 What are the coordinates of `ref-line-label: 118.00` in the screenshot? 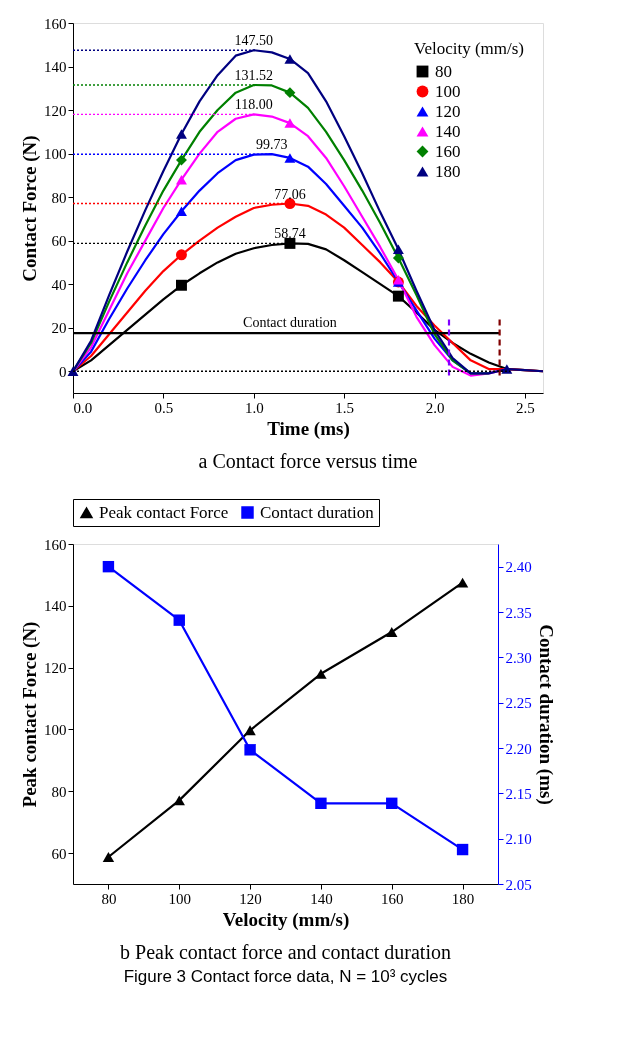 It's located at (253, 105).